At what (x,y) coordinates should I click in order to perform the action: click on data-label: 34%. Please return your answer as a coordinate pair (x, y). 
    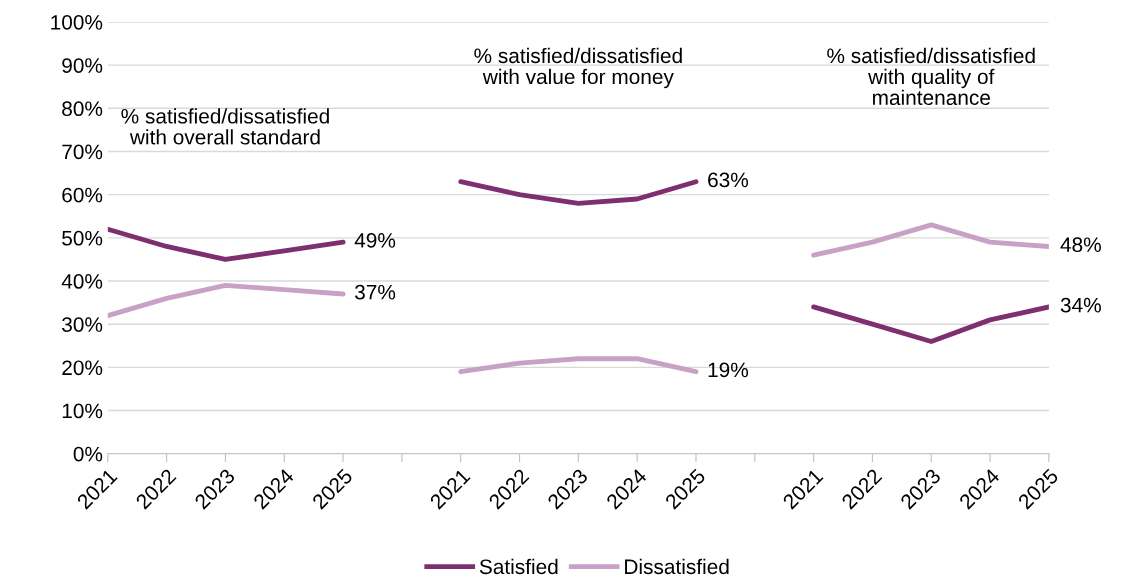
    Looking at the image, I should click on (1080, 305).